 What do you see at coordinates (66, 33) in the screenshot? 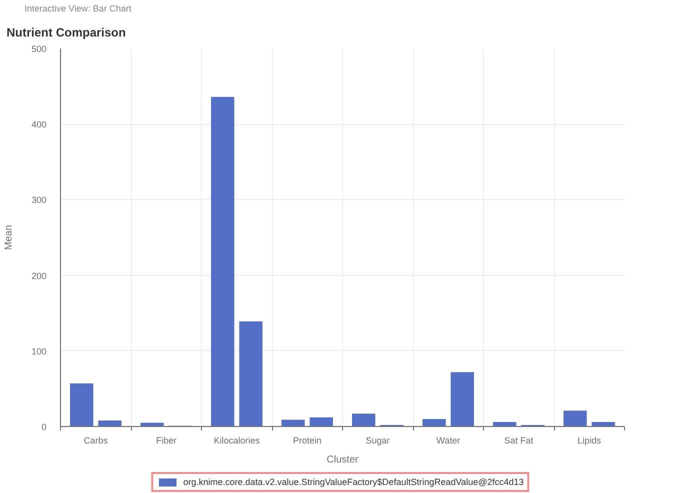
I see `chart-title: Nutrient Comparison` at bounding box center [66, 33].